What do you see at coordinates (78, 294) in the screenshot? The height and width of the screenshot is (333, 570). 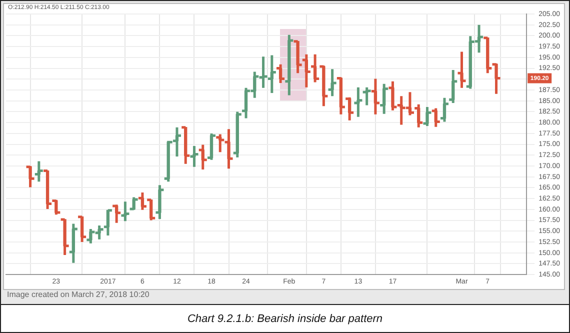 I see `text: Image created on March 27, 2018 10:20` at bounding box center [78, 294].